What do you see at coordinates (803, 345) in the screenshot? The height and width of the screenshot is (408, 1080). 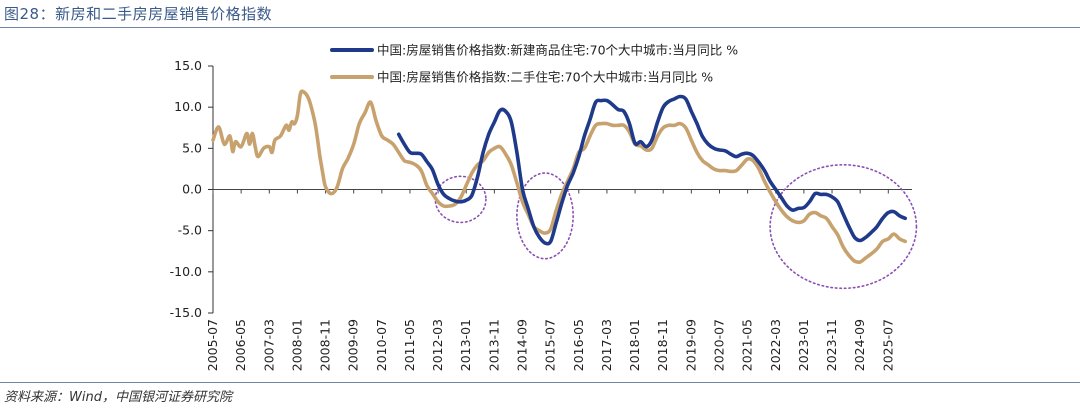 I see `x-tick-label: 2023-01` at bounding box center [803, 345].